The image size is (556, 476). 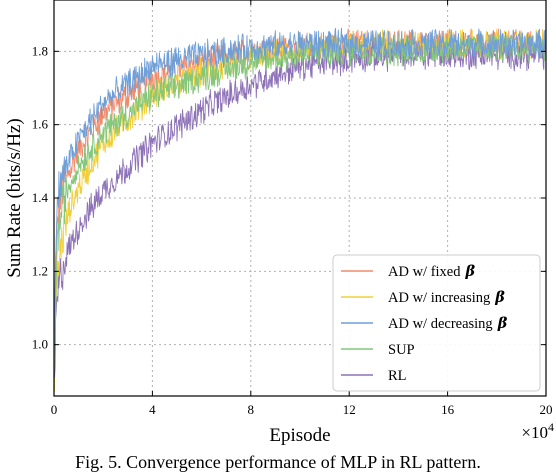 What do you see at coordinates (40, 50) in the screenshot?
I see `y-tick-label: 1.8` at bounding box center [40, 50].